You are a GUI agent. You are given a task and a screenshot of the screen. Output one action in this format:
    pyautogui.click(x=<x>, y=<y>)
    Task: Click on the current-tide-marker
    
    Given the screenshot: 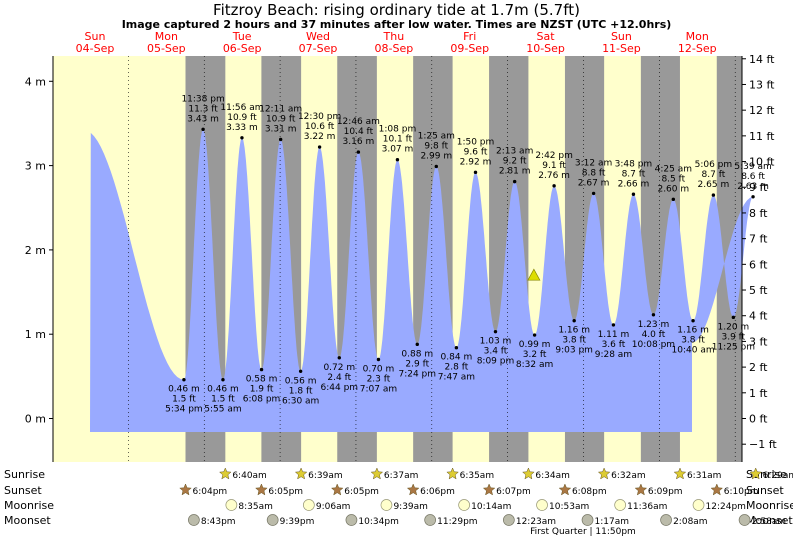 What is the action you would take?
    pyautogui.click(x=534, y=274)
    